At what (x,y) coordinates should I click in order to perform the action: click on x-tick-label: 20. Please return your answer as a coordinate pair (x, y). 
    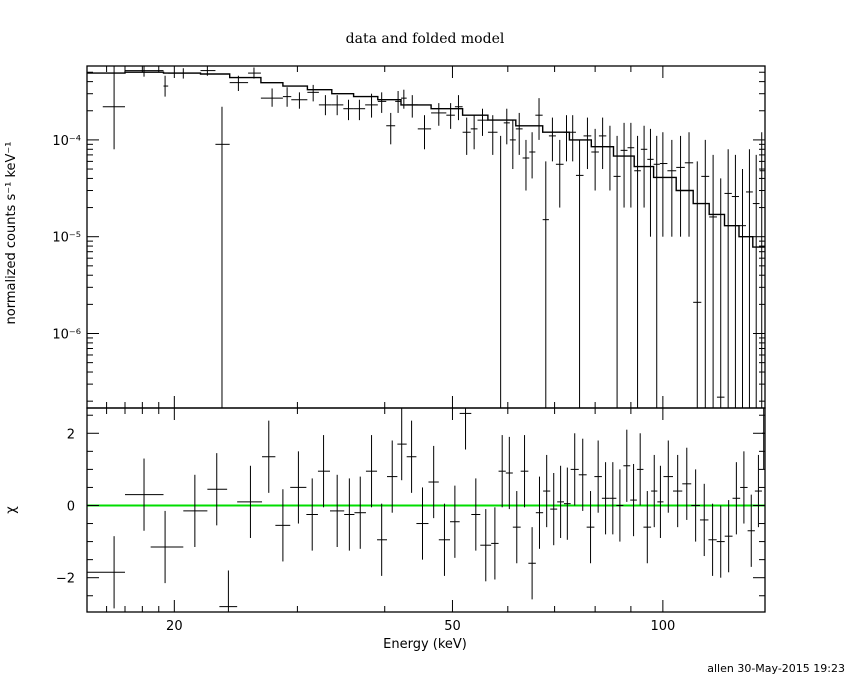
    Looking at the image, I should click on (174, 626).